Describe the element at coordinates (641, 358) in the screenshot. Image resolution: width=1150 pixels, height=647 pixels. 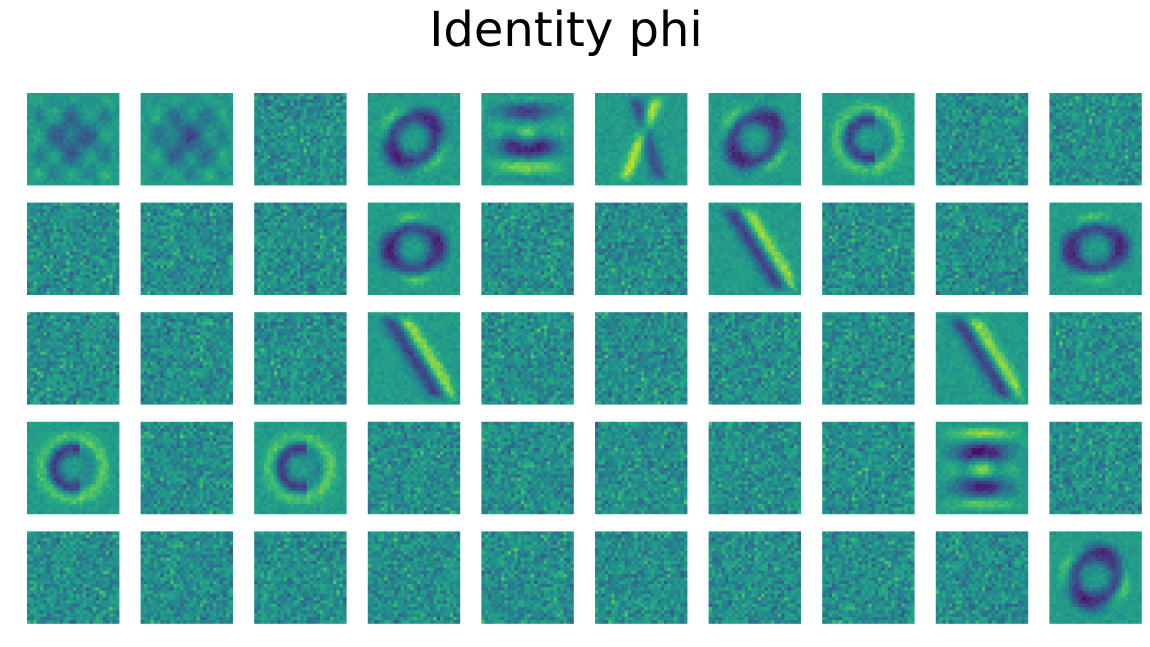
I see `filter-cell-r2-c5` at that location.